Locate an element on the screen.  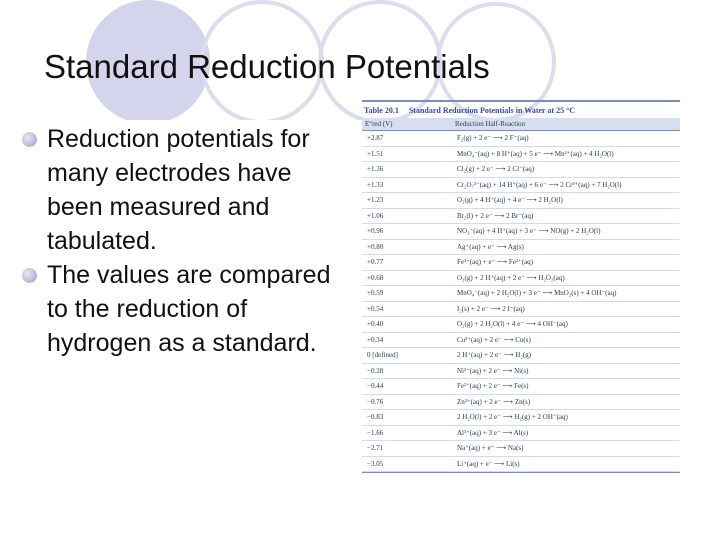
table-row: −0.76 Zn²⁺(aq) + 2 e⁻ ⟶ Zn(s) is located at coordinates (521, 402).